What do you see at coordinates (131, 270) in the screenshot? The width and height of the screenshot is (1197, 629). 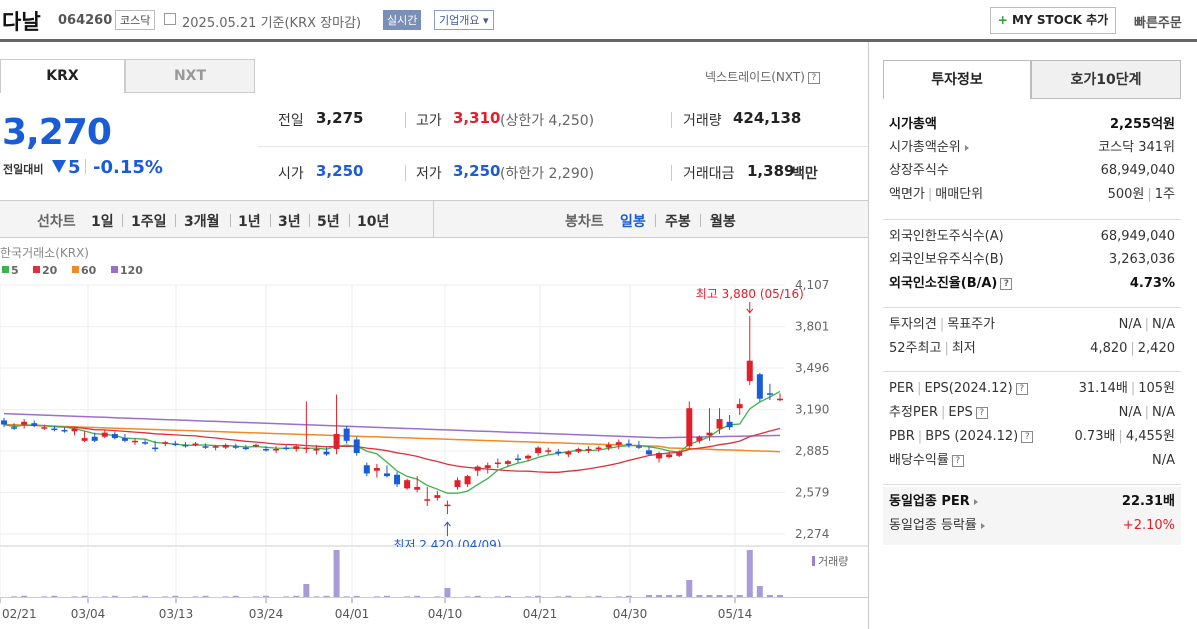 I see `legend-label-120: 120` at bounding box center [131, 270].